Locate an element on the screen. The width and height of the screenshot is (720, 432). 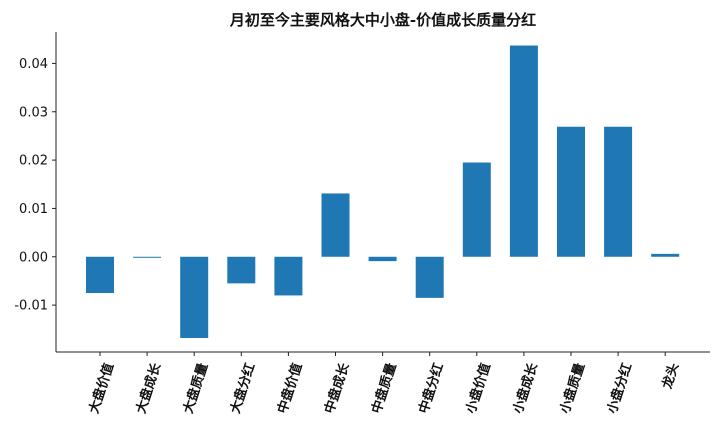
y-tick-label-2: 0.01 is located at coordinates (33, 209).